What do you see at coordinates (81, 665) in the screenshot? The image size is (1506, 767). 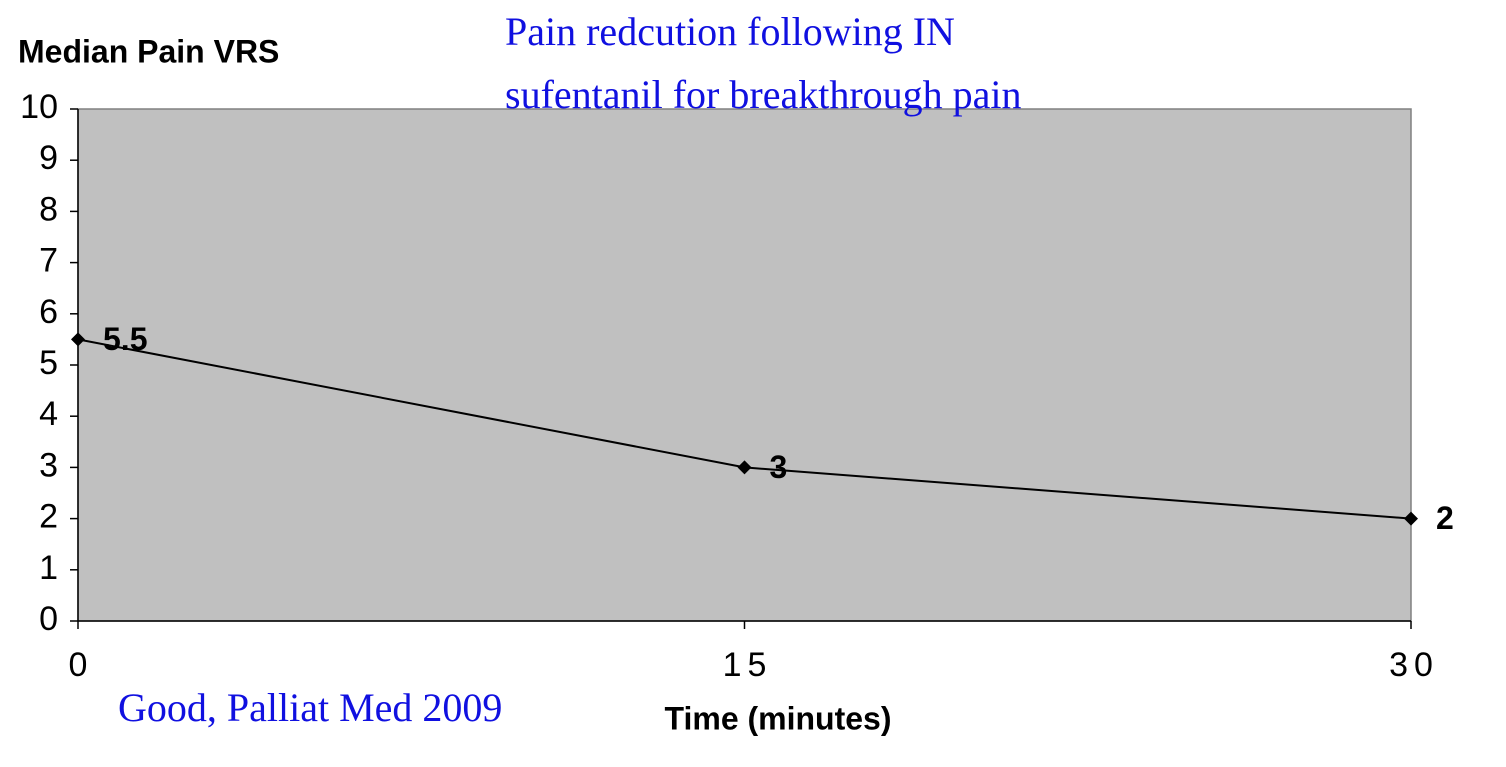 I see `x-tick-label: 0` at bounding box center [81, 665].